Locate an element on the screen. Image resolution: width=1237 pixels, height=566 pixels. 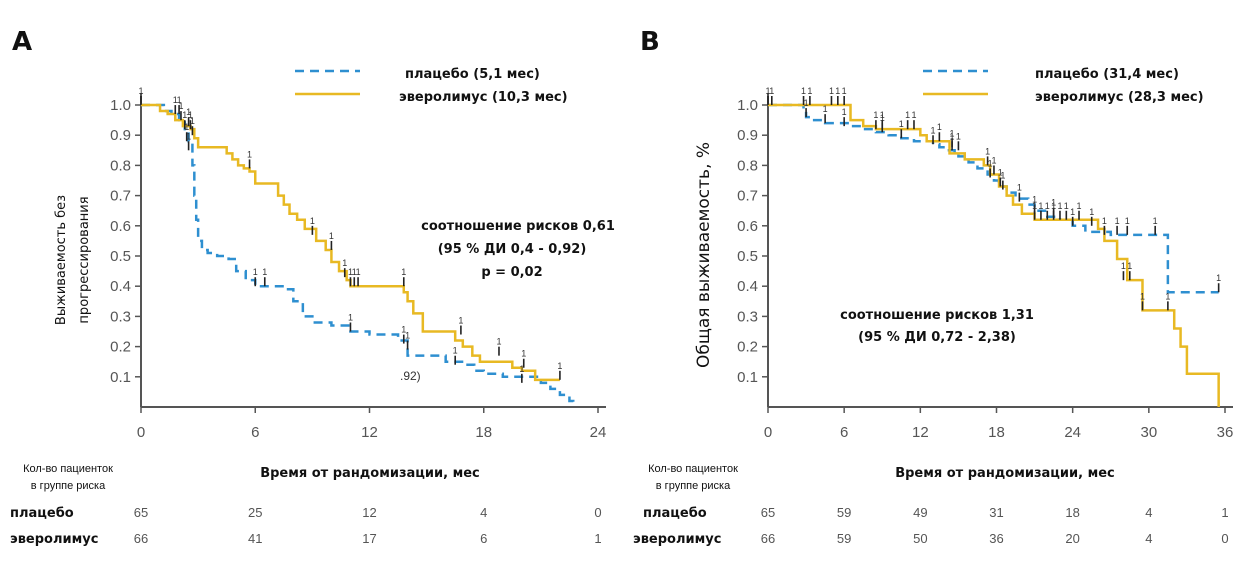
y-axis-title-a-1: Выживаемость без is located at coordinates (61, 260).